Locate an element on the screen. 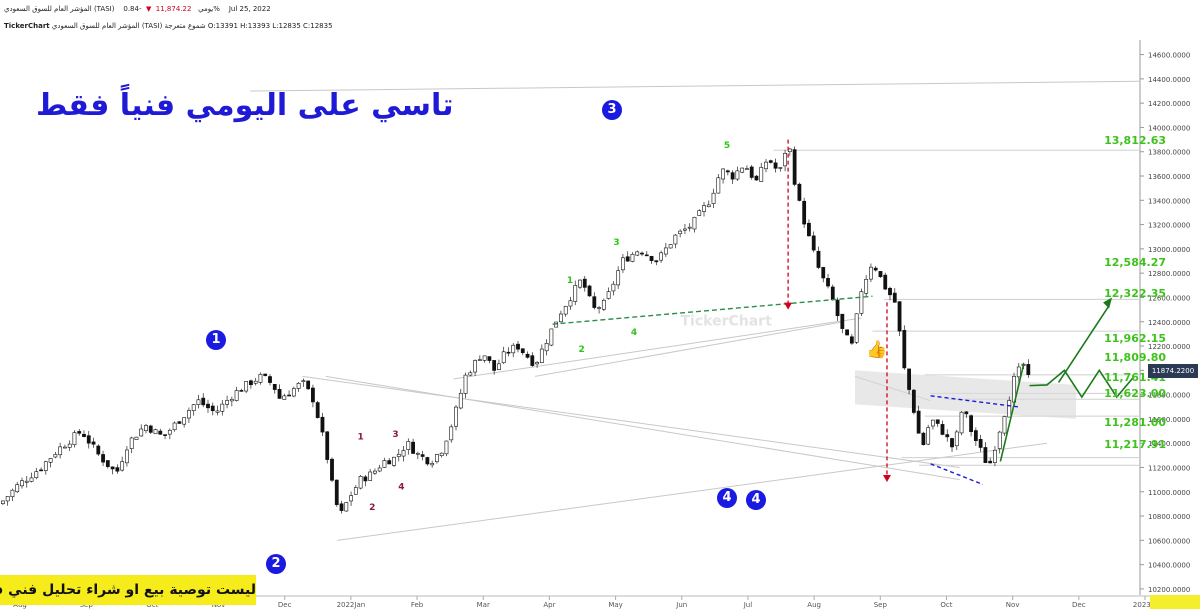 The height and width of the screenshot is (609, 1200). y-tick-label: 11400.0000 is located at coordinates (1169, 444).